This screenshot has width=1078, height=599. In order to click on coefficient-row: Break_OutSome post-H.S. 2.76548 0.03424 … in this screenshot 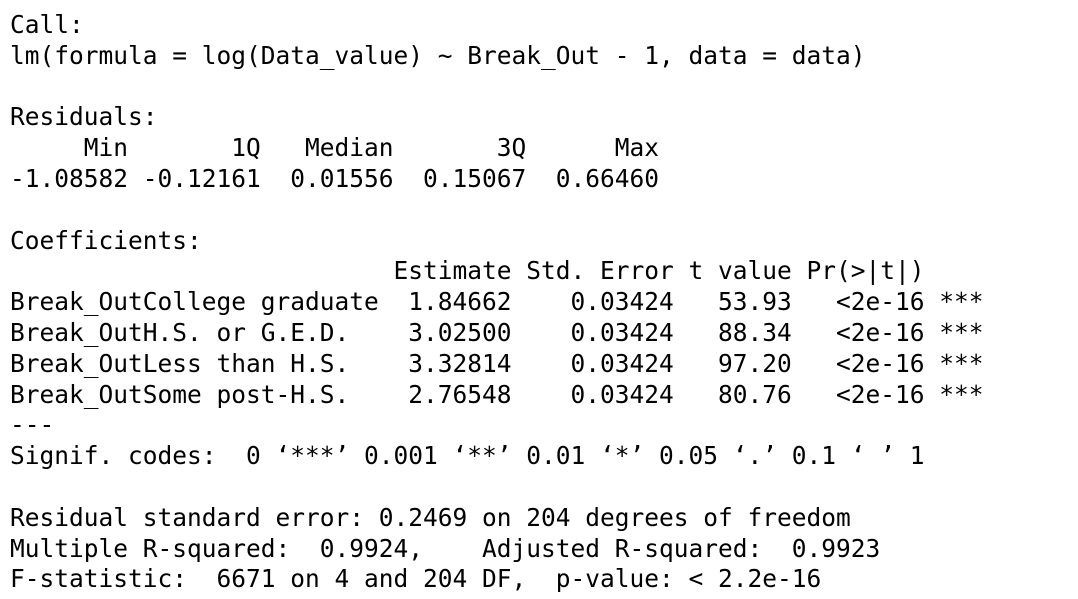, I will do `click(497, 394)`.